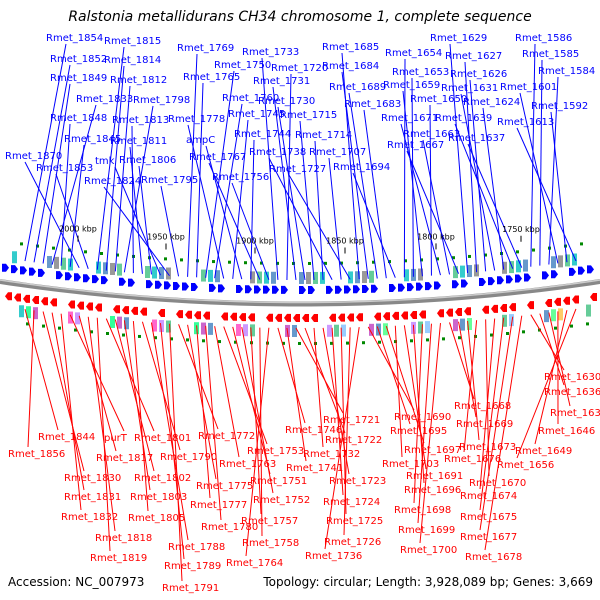 Image resolution: width=600 pixels, height=600 pixels. I want to click on reverse-gene-label: Rmet_1831, so click(92, 497).